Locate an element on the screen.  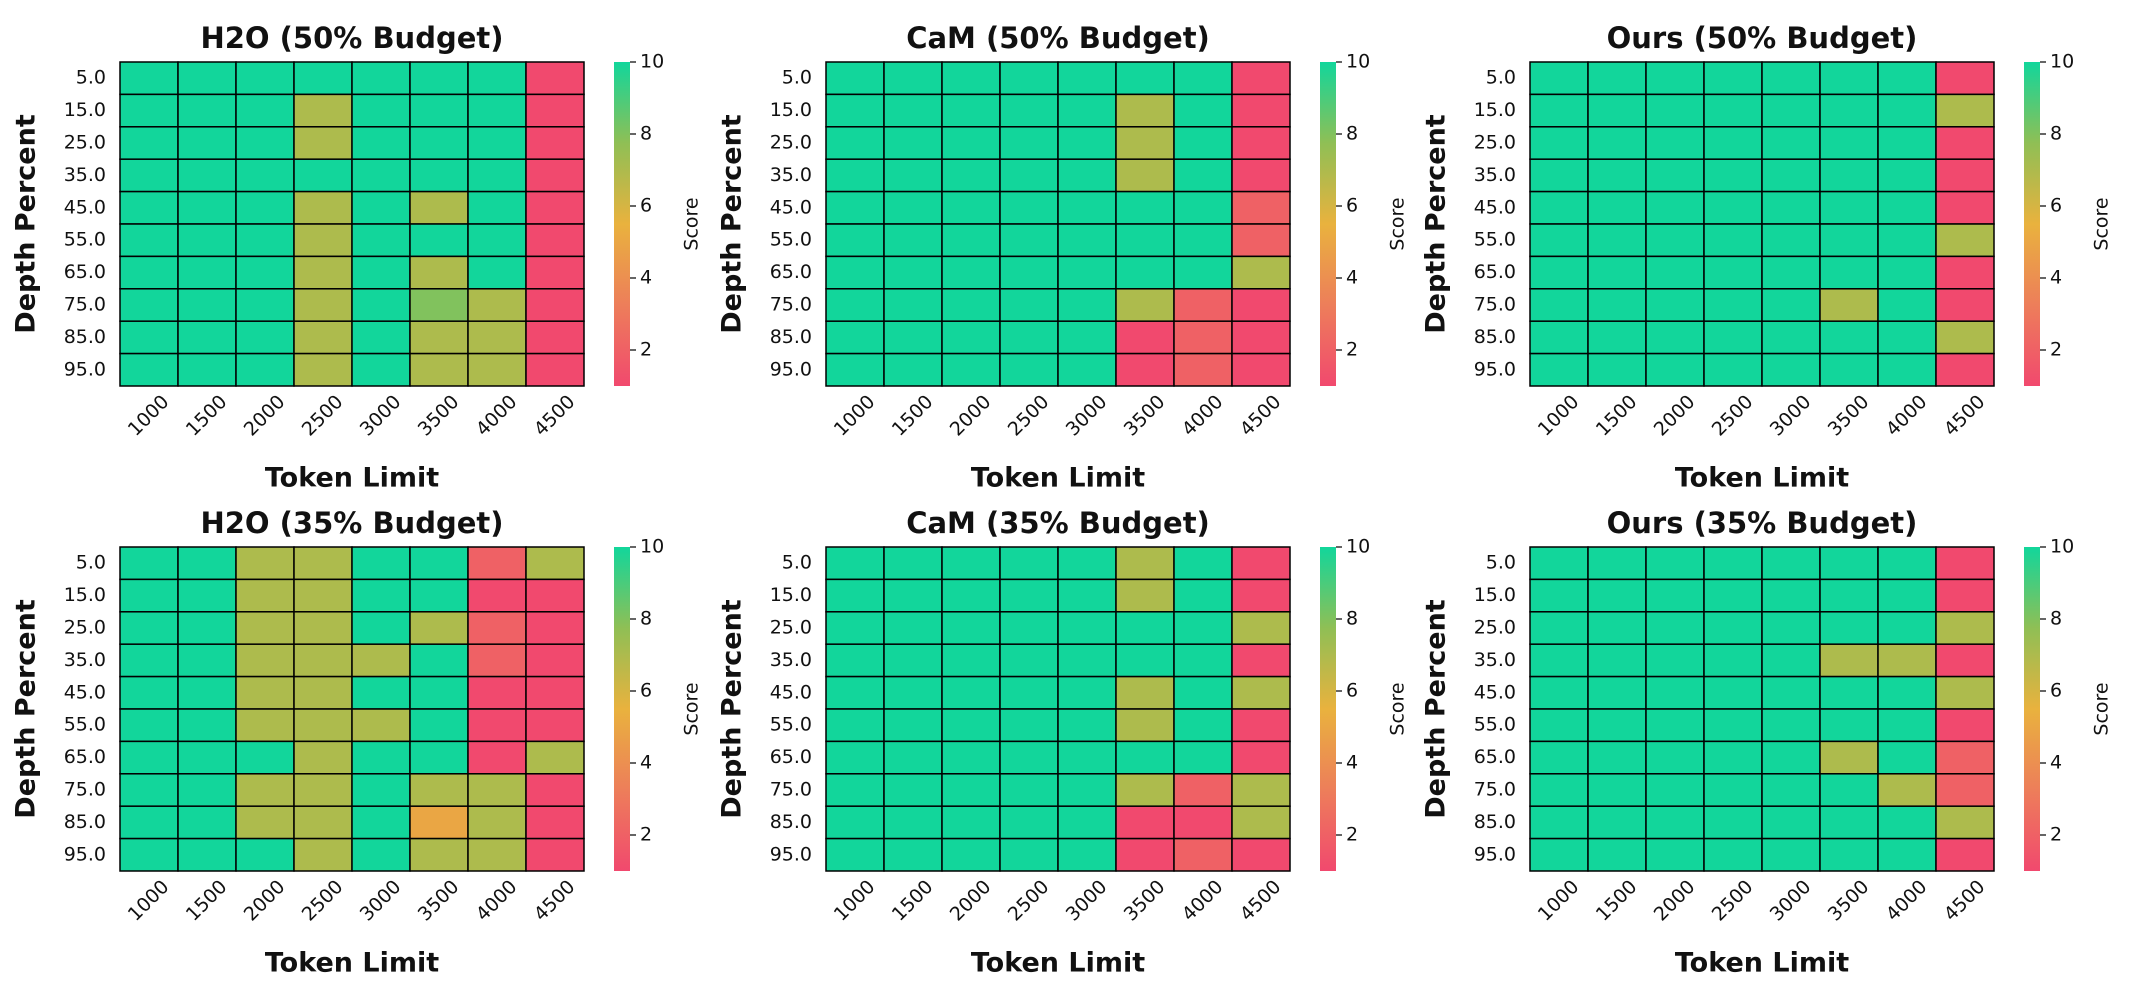
colorbar-tick-label: 6 is located at coordinates (1352, 206).